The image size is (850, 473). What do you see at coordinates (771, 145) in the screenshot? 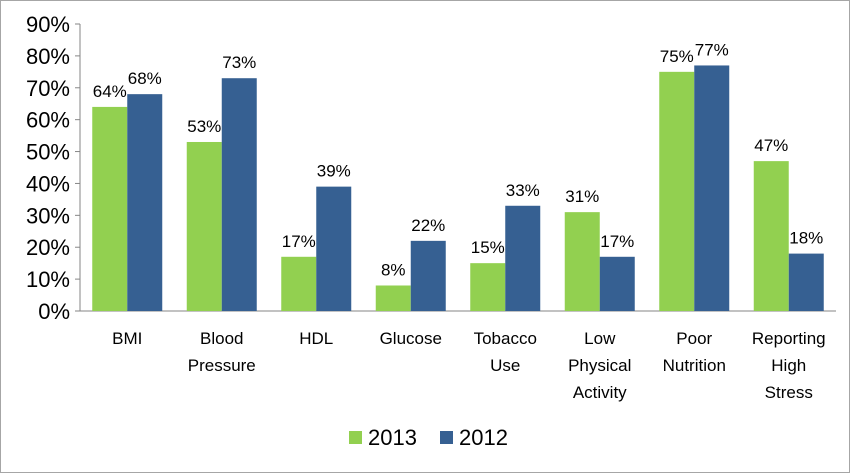
I see `data-label: 47%` at bounding box center [771, 145].